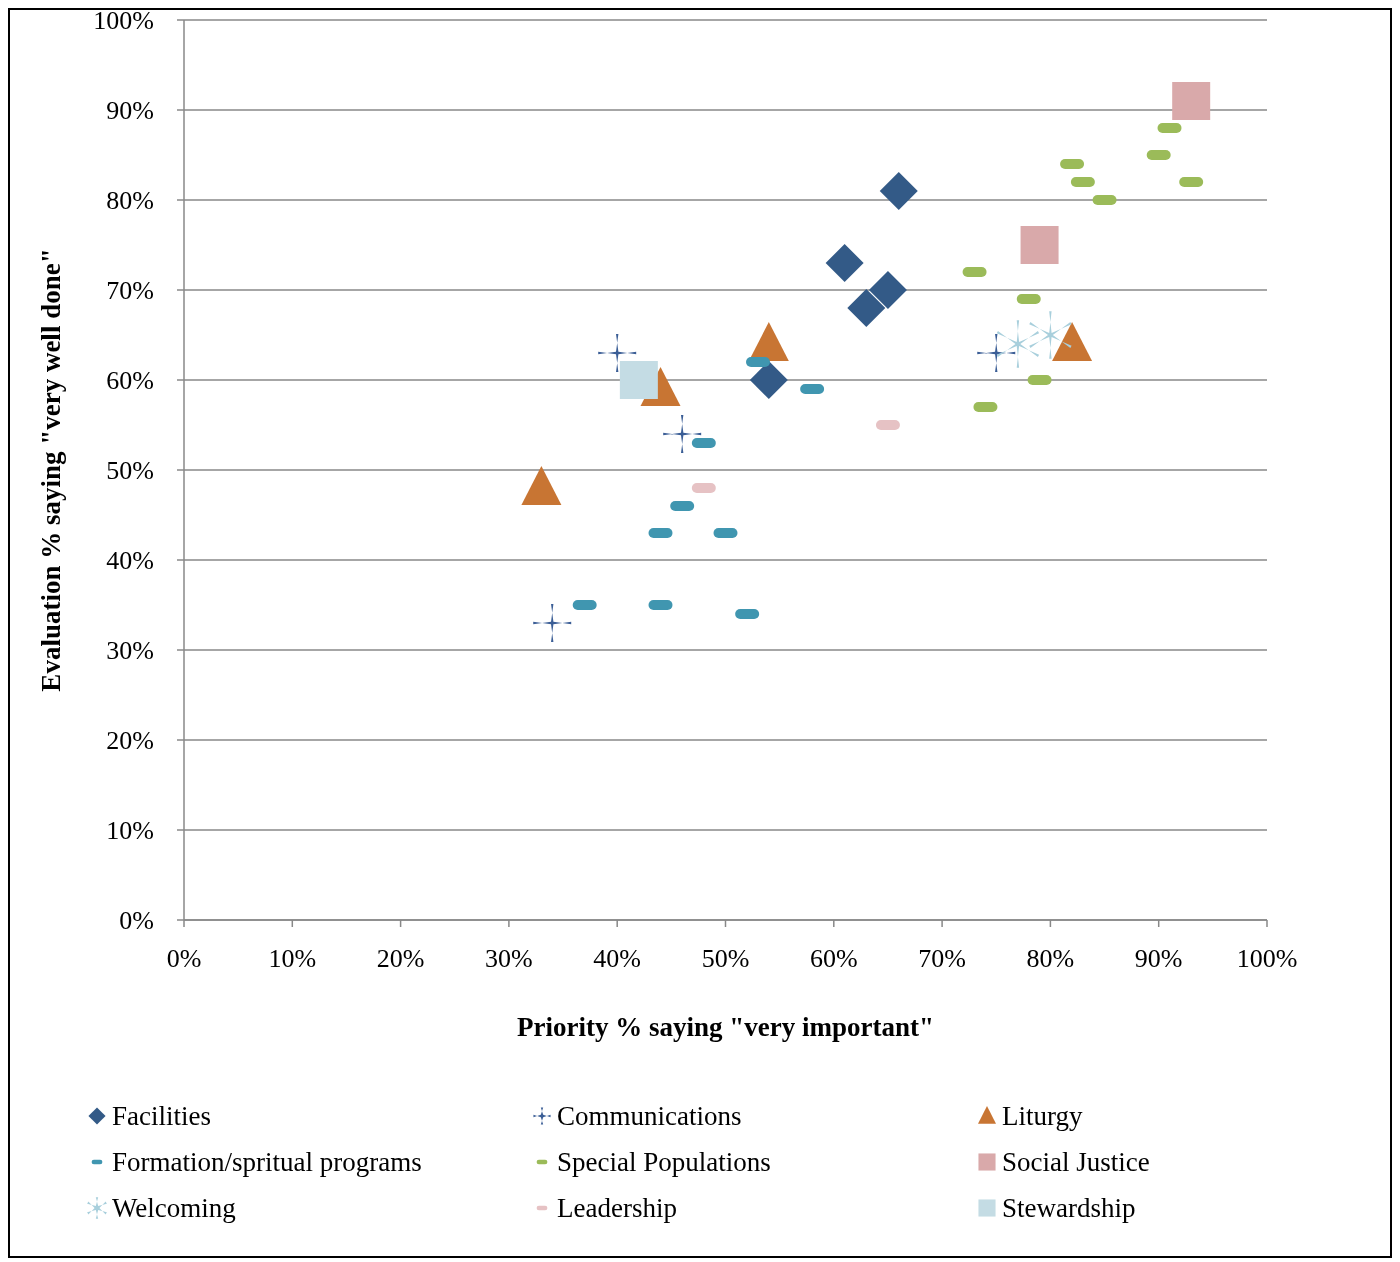 Image resolution: width=1400 pixels, height=1262 pixels. What do you see at coordinates (617, 1208) in the screenshot?
I see `legend-label: Leadership` at bounding box center [617, 1208].